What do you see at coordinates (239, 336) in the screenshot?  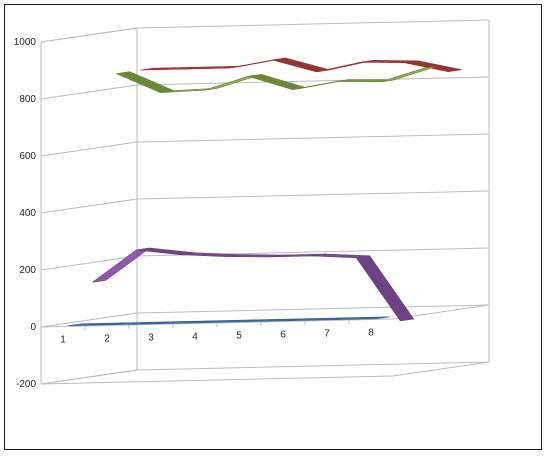 I see `x-tick-label: 5` at bounding box center [239, 336].